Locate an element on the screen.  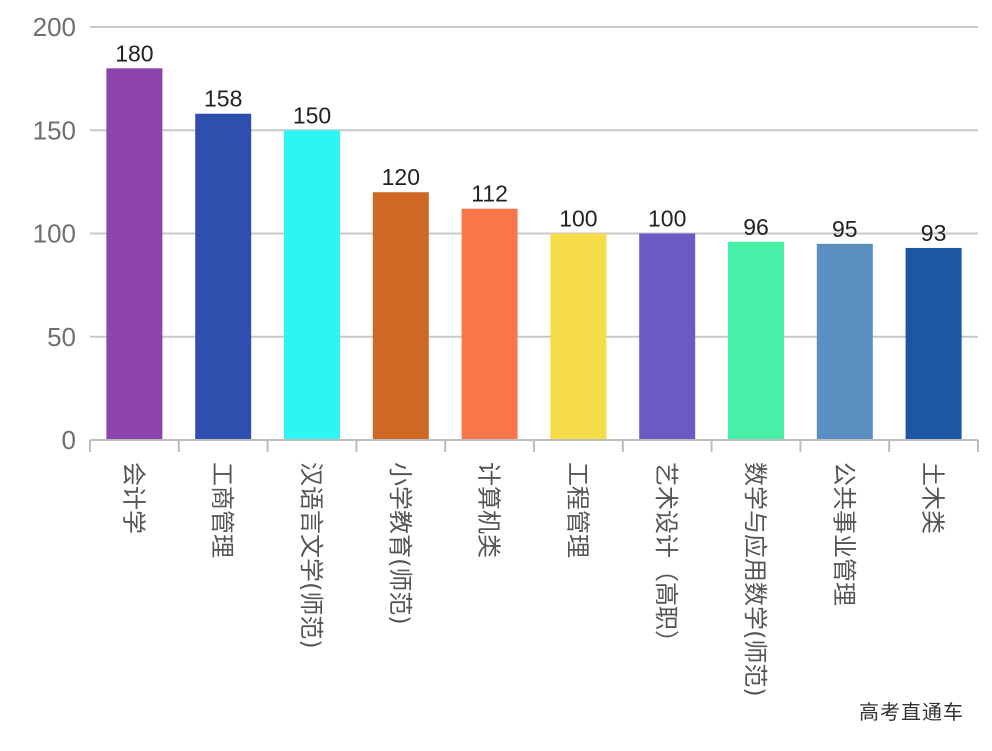
watermark: 高考直通车 is located at coordinates (911, 712).